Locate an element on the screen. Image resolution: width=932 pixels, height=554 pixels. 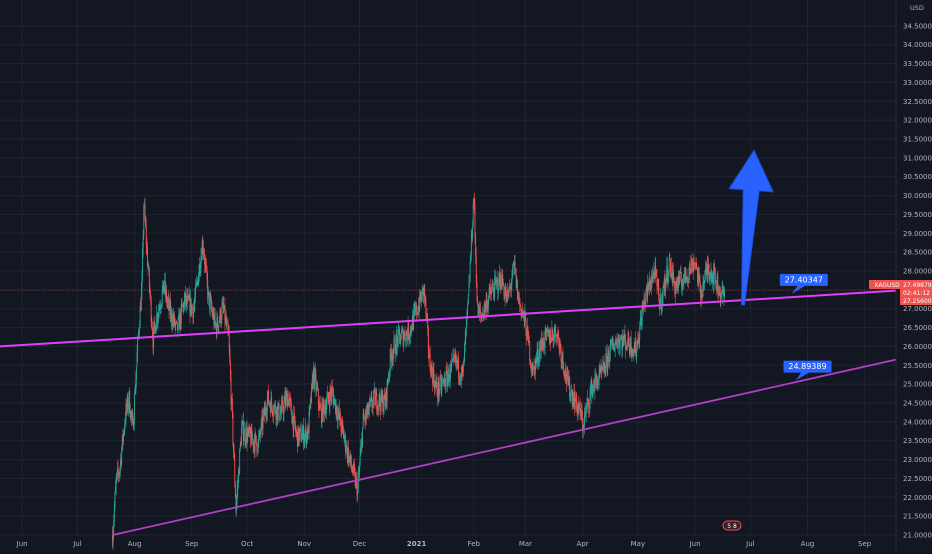
time-tick-label: Aug is located at coordinates (135, 544).